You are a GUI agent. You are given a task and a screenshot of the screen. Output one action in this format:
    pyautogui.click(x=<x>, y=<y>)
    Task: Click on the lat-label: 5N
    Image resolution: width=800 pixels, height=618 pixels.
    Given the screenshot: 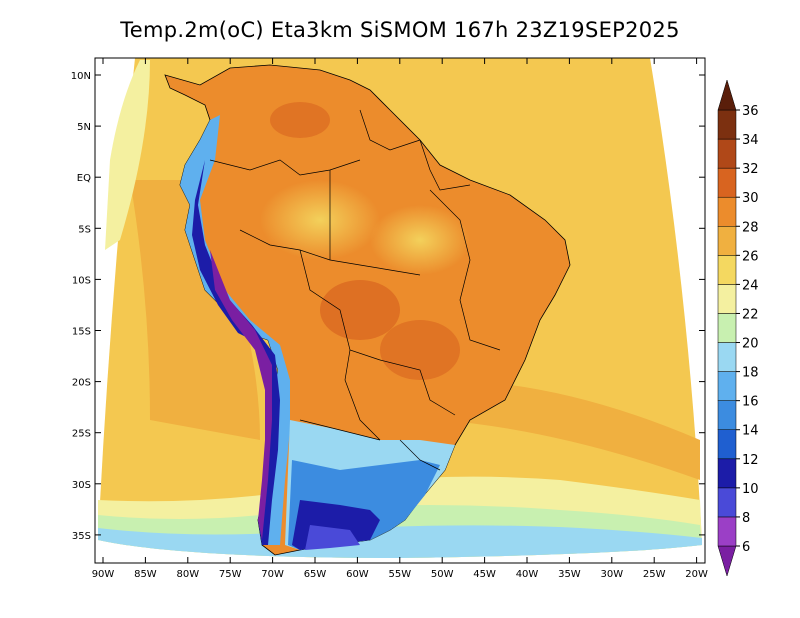 What is the action you would take?
    pyautogui.click(x=84, y=127)
    